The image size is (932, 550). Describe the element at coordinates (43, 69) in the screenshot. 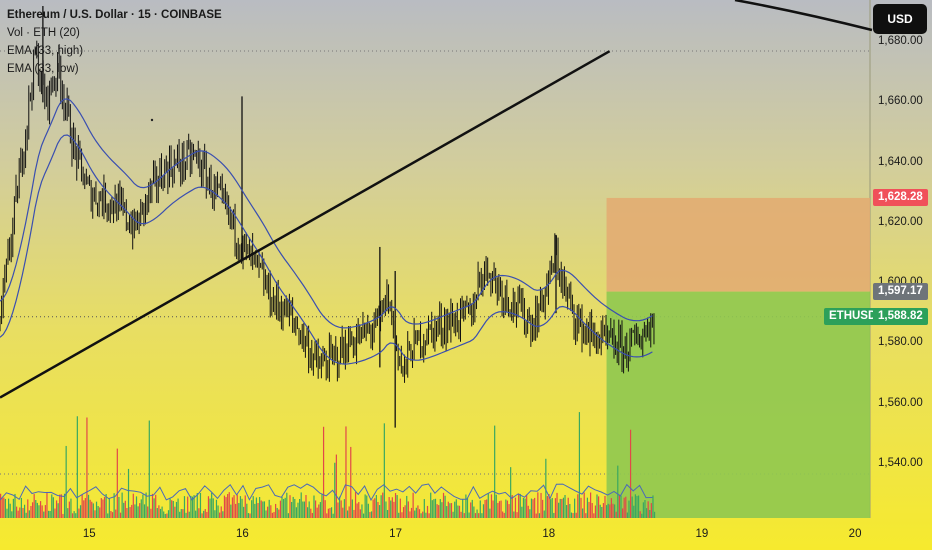

I see `ema-low-label: EMA (33, low)` at that location.